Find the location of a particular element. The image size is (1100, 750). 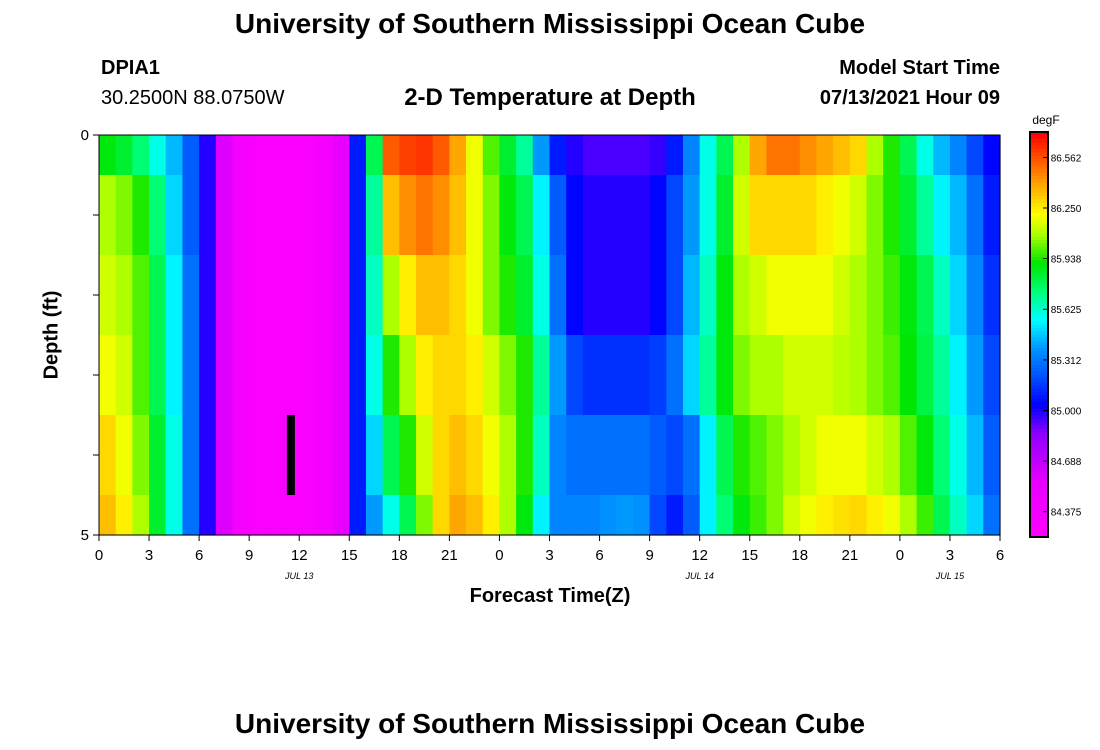

date-label: JUL 13 is located at coordinates (298, 576).